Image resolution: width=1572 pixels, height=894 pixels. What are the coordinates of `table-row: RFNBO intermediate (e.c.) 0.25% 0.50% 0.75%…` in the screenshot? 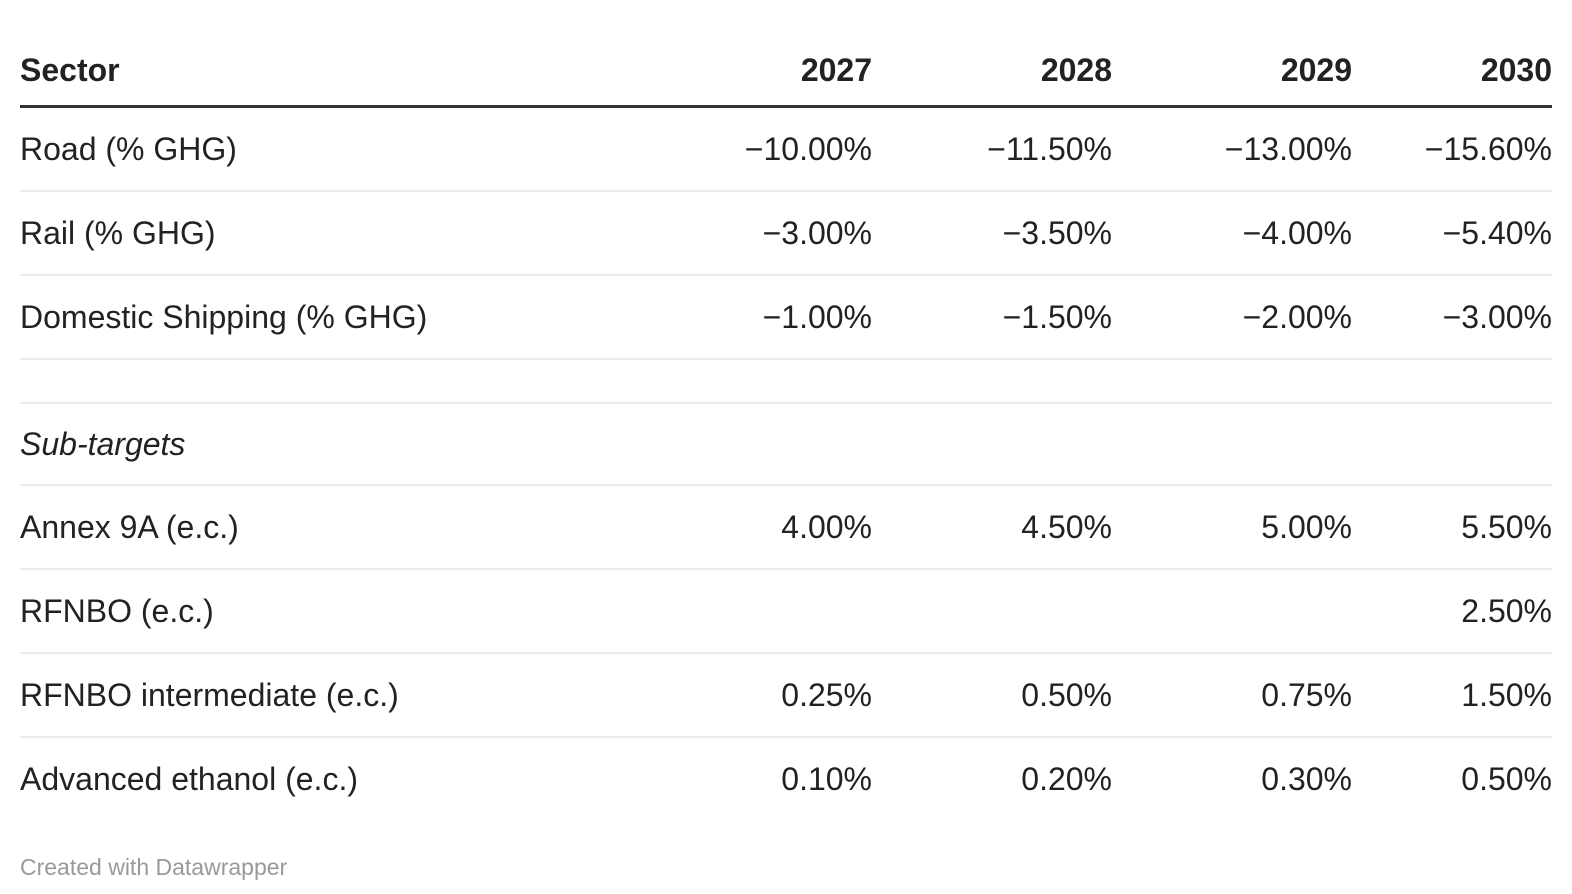 It's located at (786, 695).